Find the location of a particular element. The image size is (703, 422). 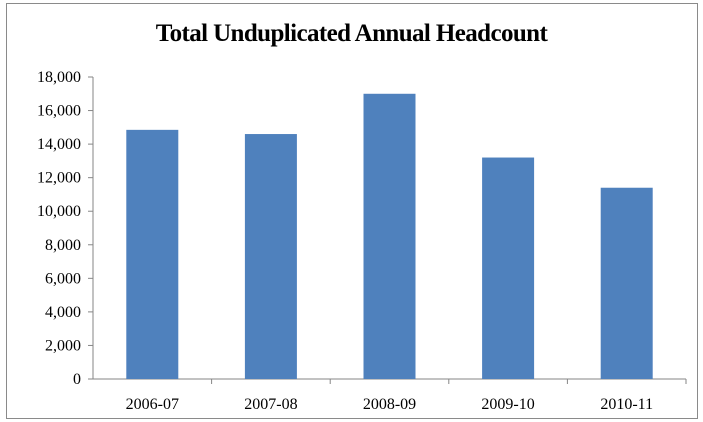

x-tick-label: 2009-10 is located at coordinates (507, 404).